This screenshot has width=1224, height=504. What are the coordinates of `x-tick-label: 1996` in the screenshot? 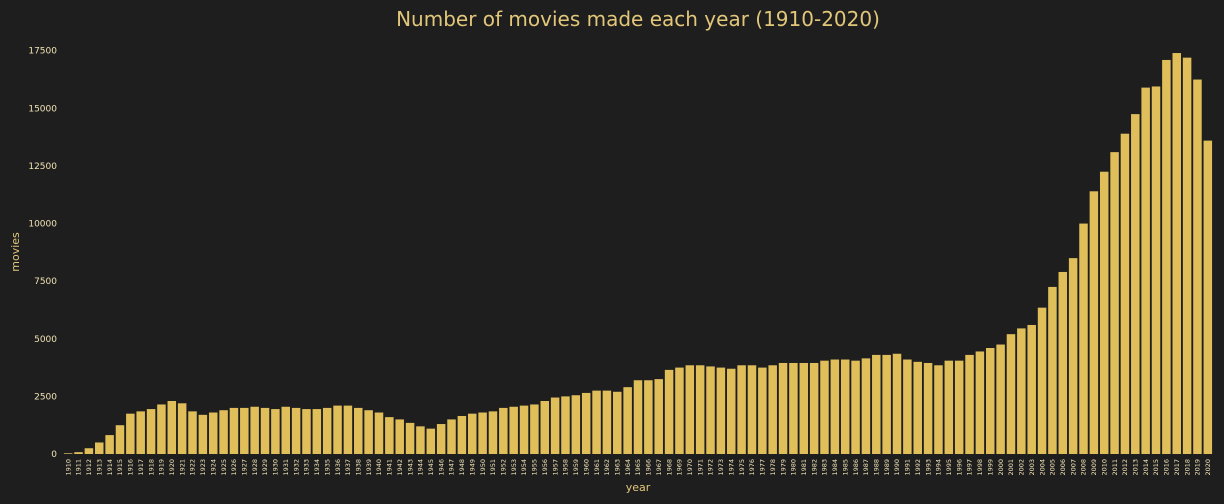 It's located at (959, 467).